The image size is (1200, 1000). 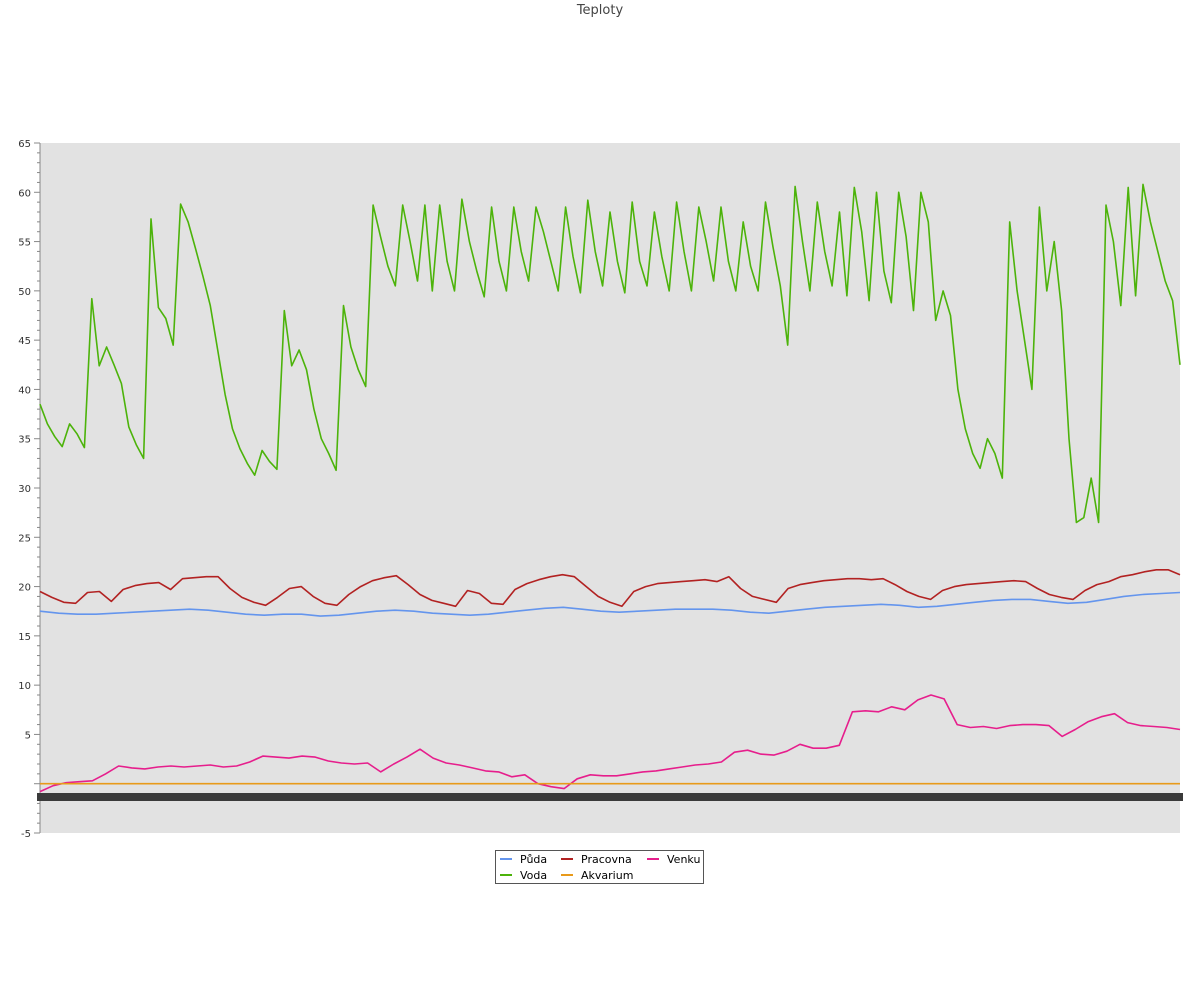 I want to click on legend-swatch-pracovna, so click(x=567, y=859).